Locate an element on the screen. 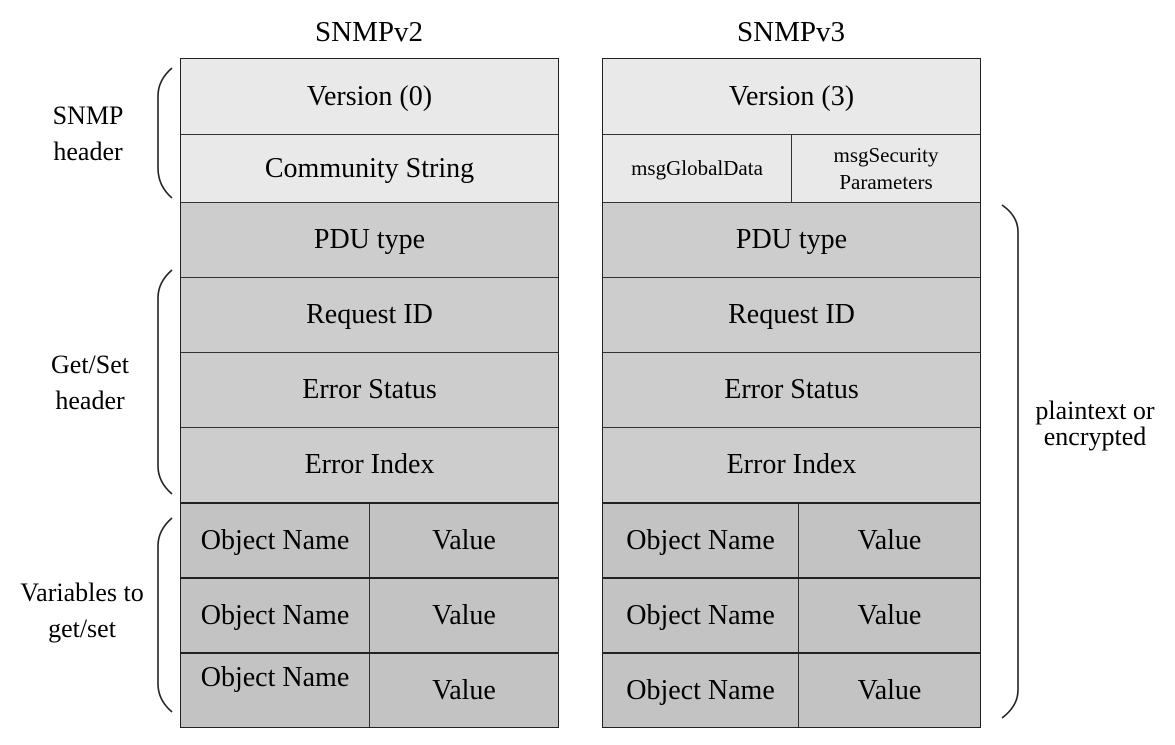 Image resolution: width=1175 pixels, height=745 pixels. snmpv3-request-id-field: Request ID is located at coordinates (791, 314).